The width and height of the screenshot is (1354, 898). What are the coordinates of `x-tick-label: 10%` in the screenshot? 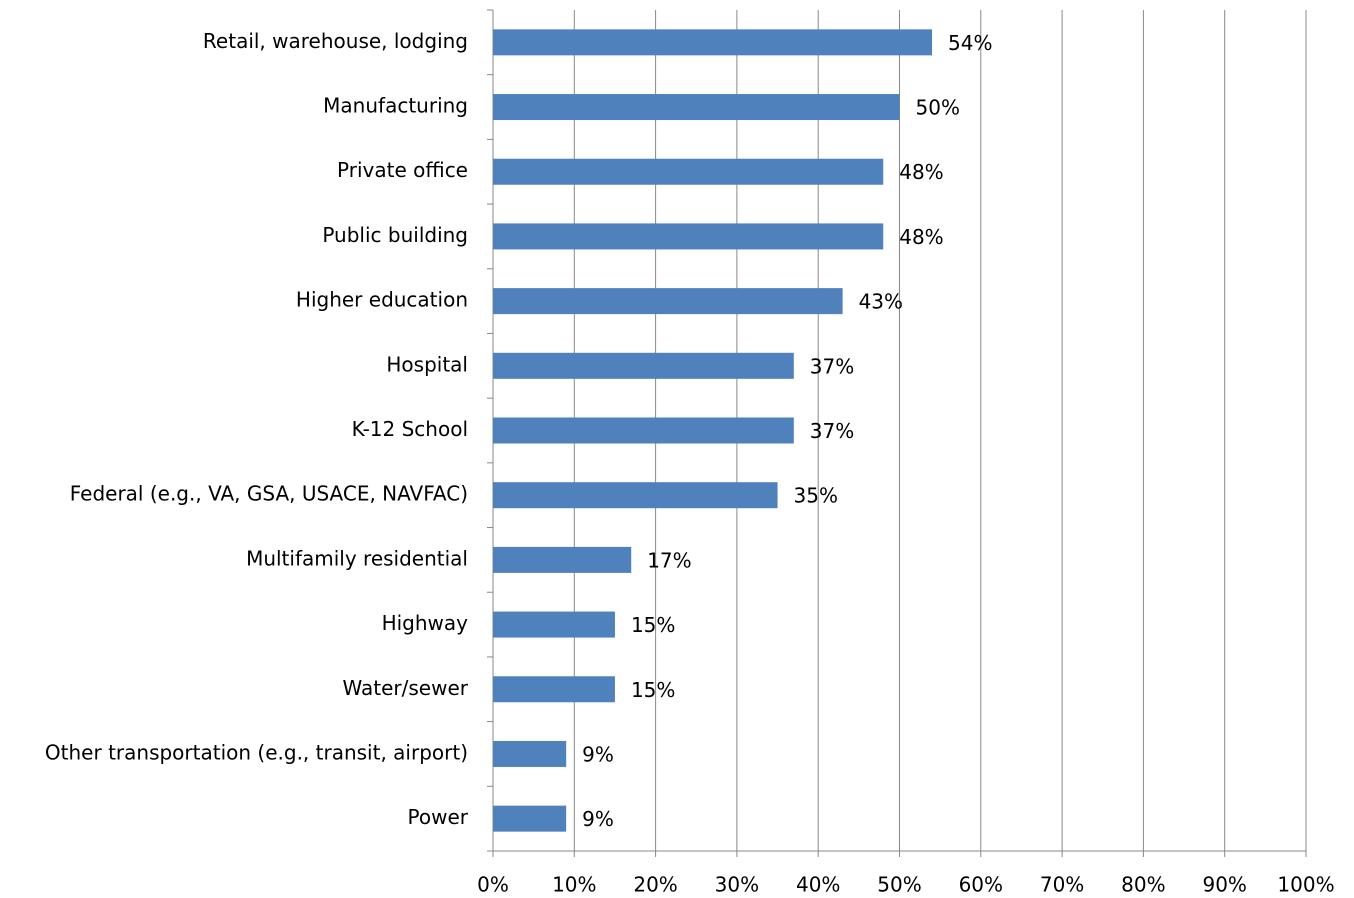 It's located at (574, 885).